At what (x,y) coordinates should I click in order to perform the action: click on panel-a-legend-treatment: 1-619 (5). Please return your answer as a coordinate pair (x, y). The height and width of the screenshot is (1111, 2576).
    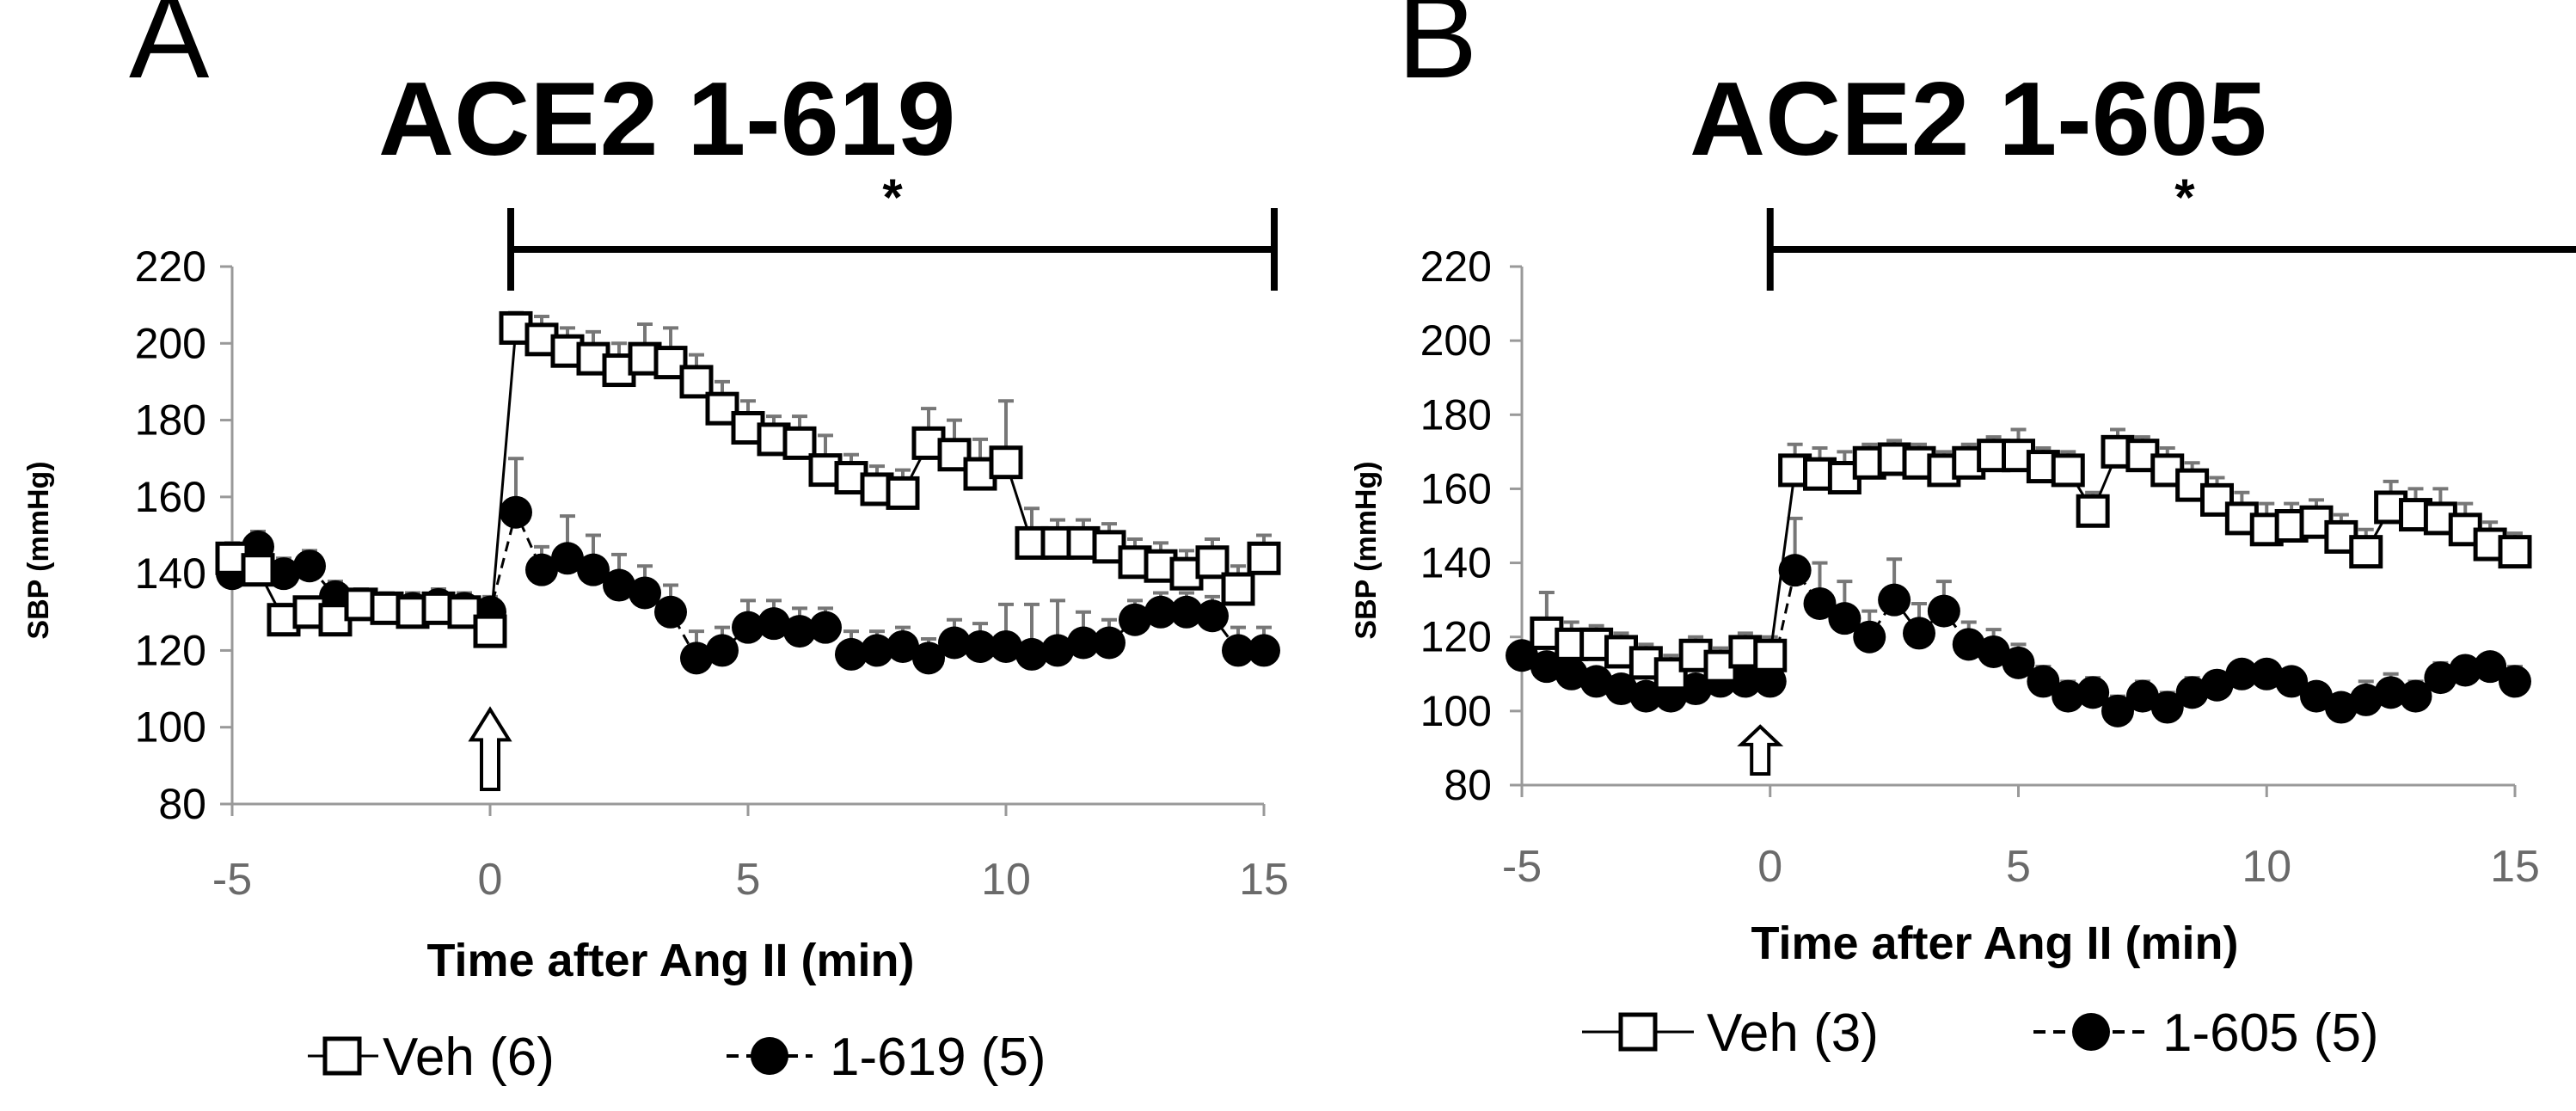
    Looking at the image, I should click on (938, 1057).